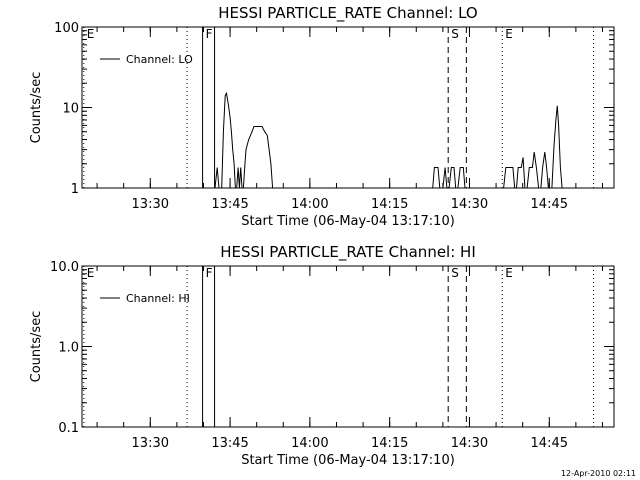 This screenshot has width=640, height=480. Describe the element at coordinates (598, 473) in the screenshot. I see `footer-timestamp: 12-Apr-2010 02:11` at that location.